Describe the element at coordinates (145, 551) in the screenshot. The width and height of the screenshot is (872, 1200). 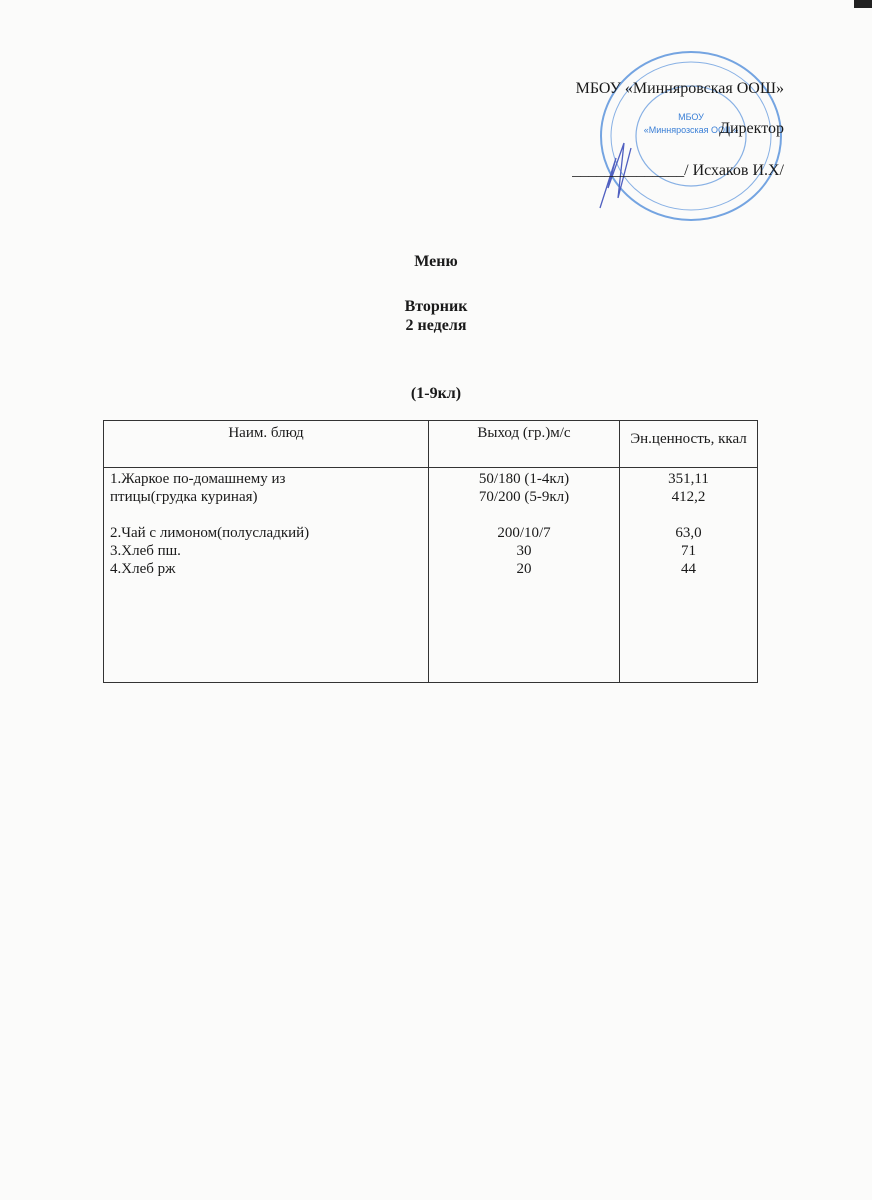
I see `dish-name: 3.Хлеб пш.` at that location.